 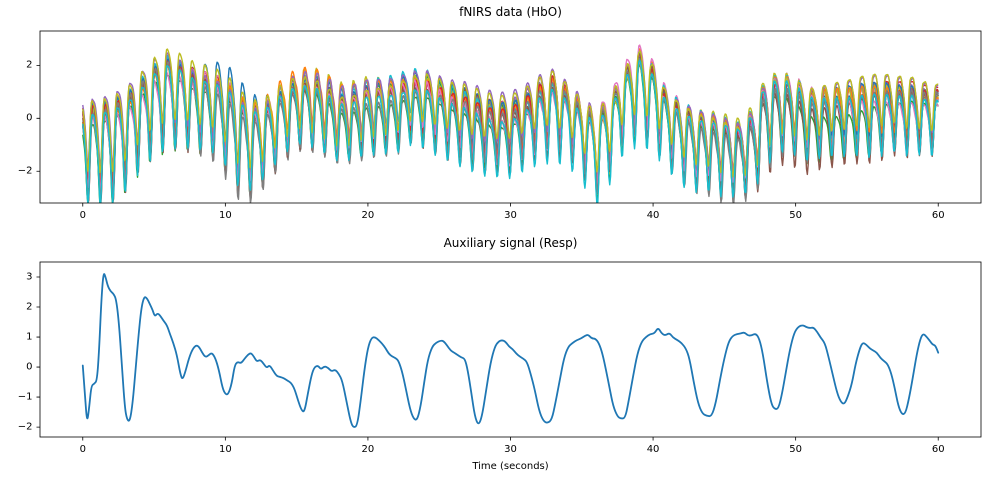 I want to click on aux-x-tick-label: 30, so click(x=510, y=449).